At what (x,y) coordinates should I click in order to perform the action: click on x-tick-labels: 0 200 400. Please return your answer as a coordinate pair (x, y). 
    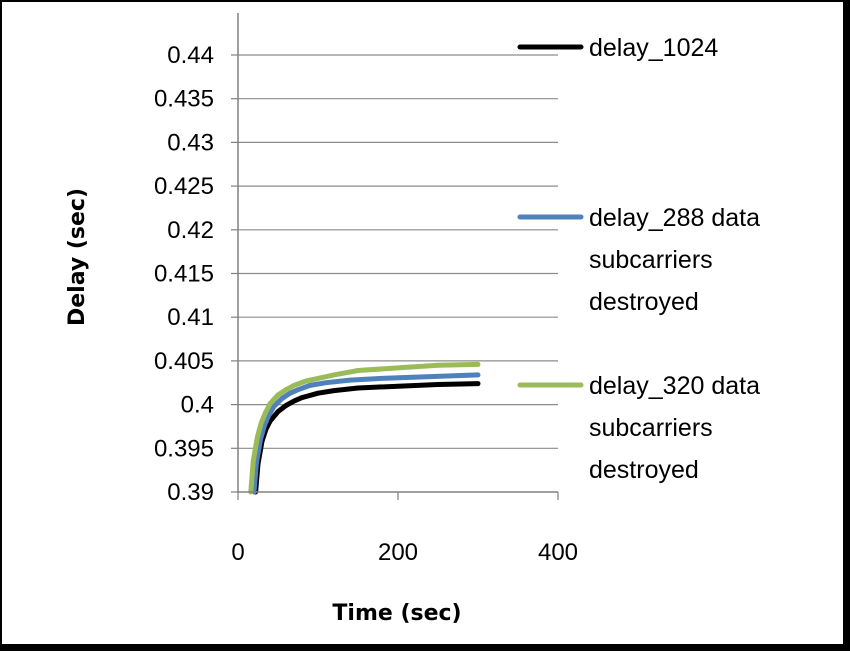
    Looking at the image, I should click on (404, 529).